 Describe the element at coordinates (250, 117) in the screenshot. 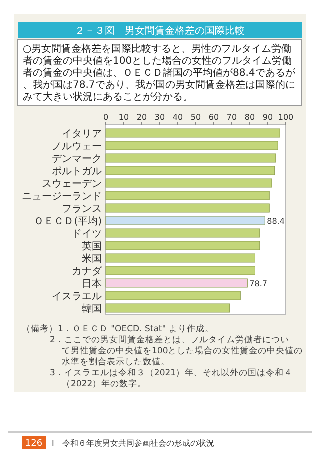

I see `x-tick-label: 80` at that location.